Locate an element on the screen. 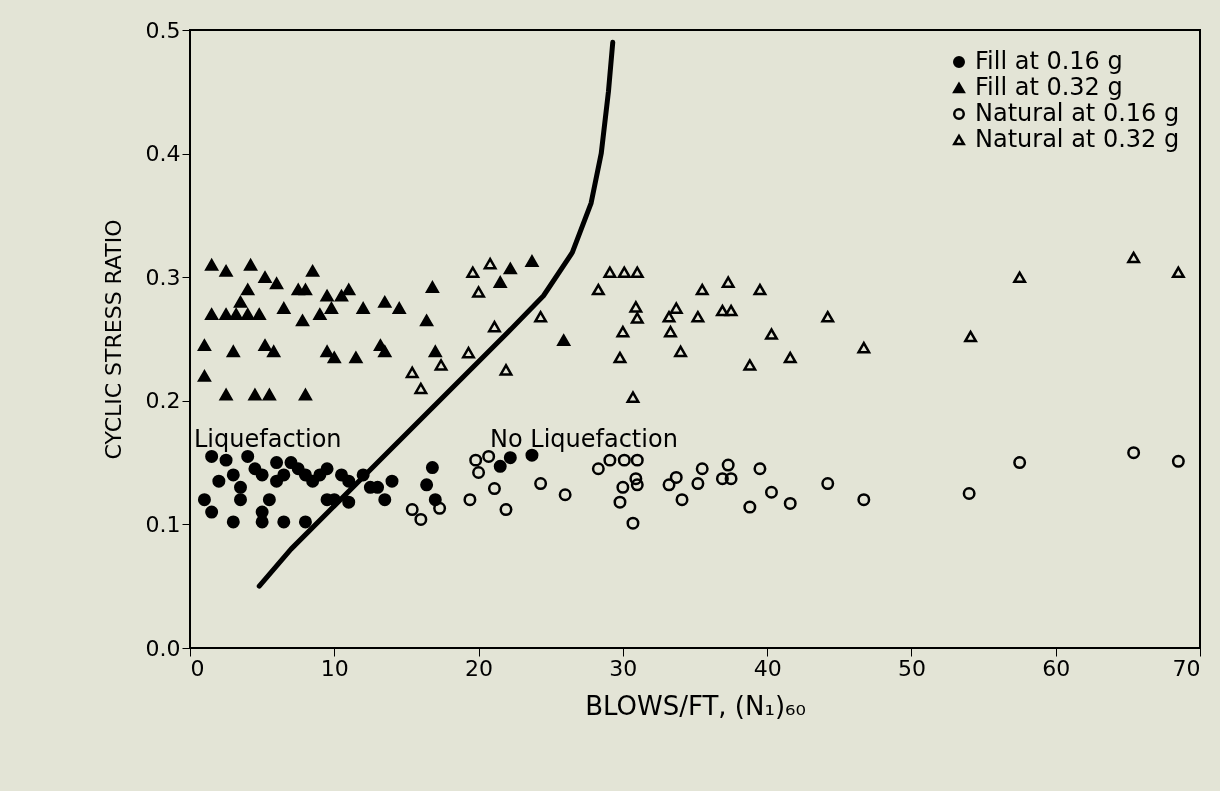 The width and height of the screenshot is (1226, 791). x-tick-label: 60 is located at coordinates (1056, 668).